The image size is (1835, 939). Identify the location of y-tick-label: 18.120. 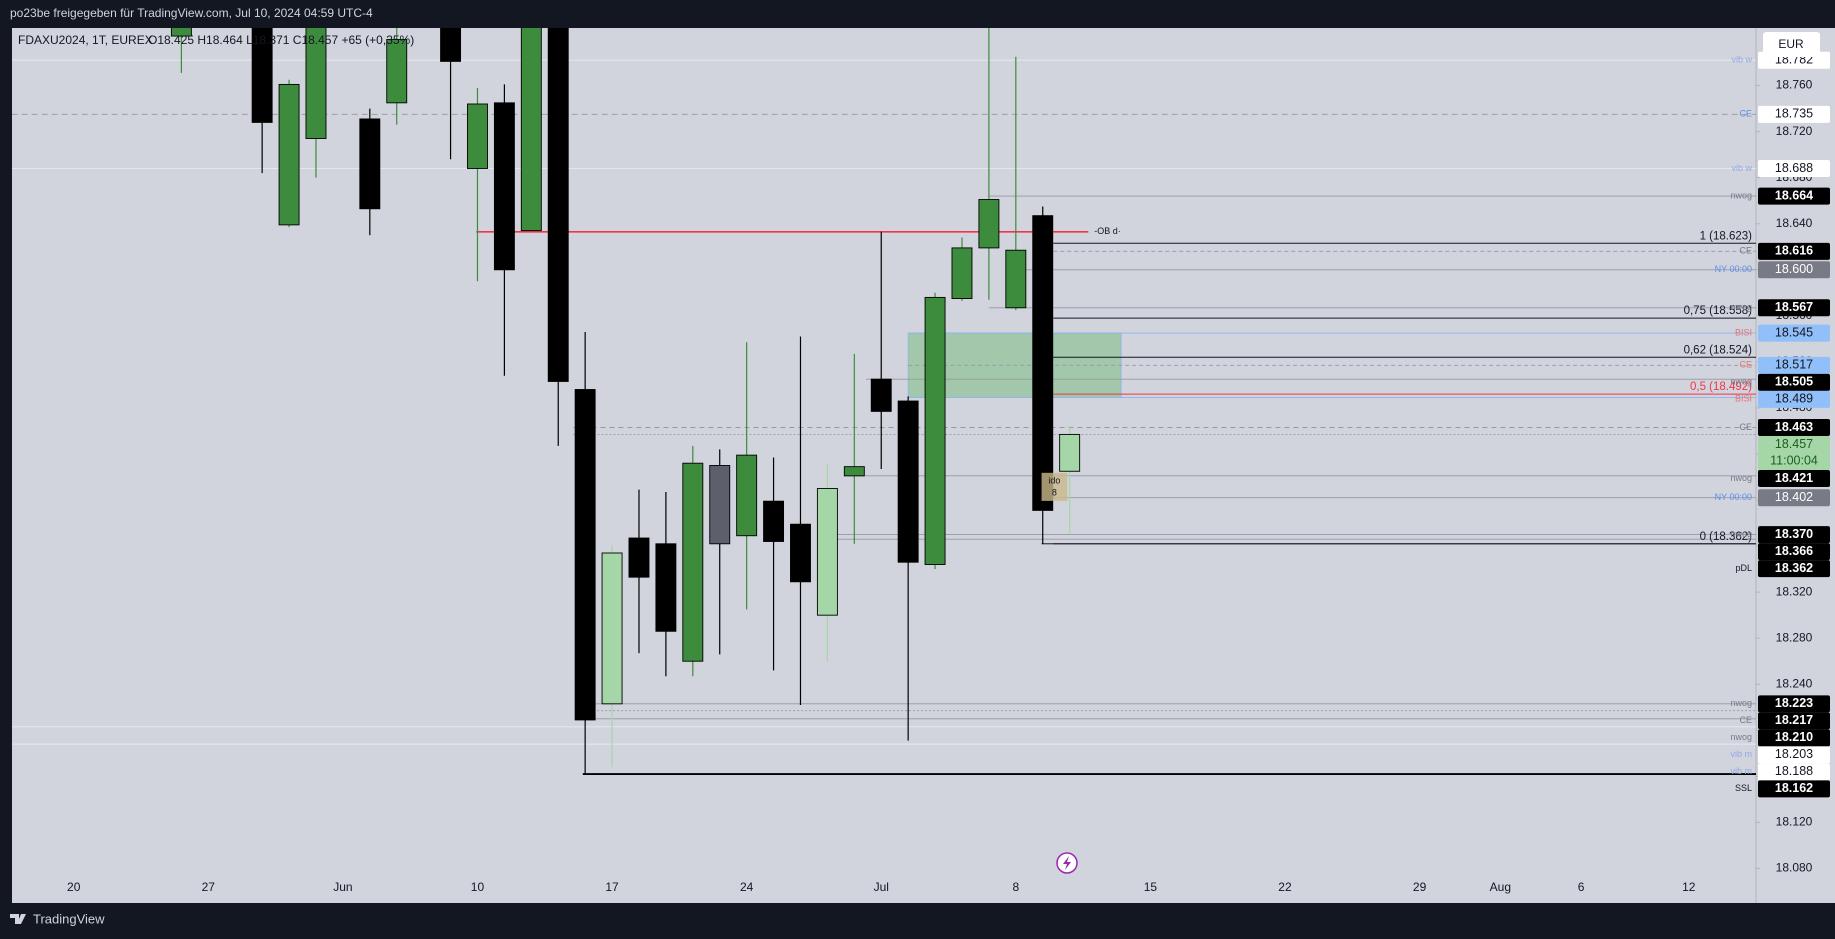
(1794, 822).